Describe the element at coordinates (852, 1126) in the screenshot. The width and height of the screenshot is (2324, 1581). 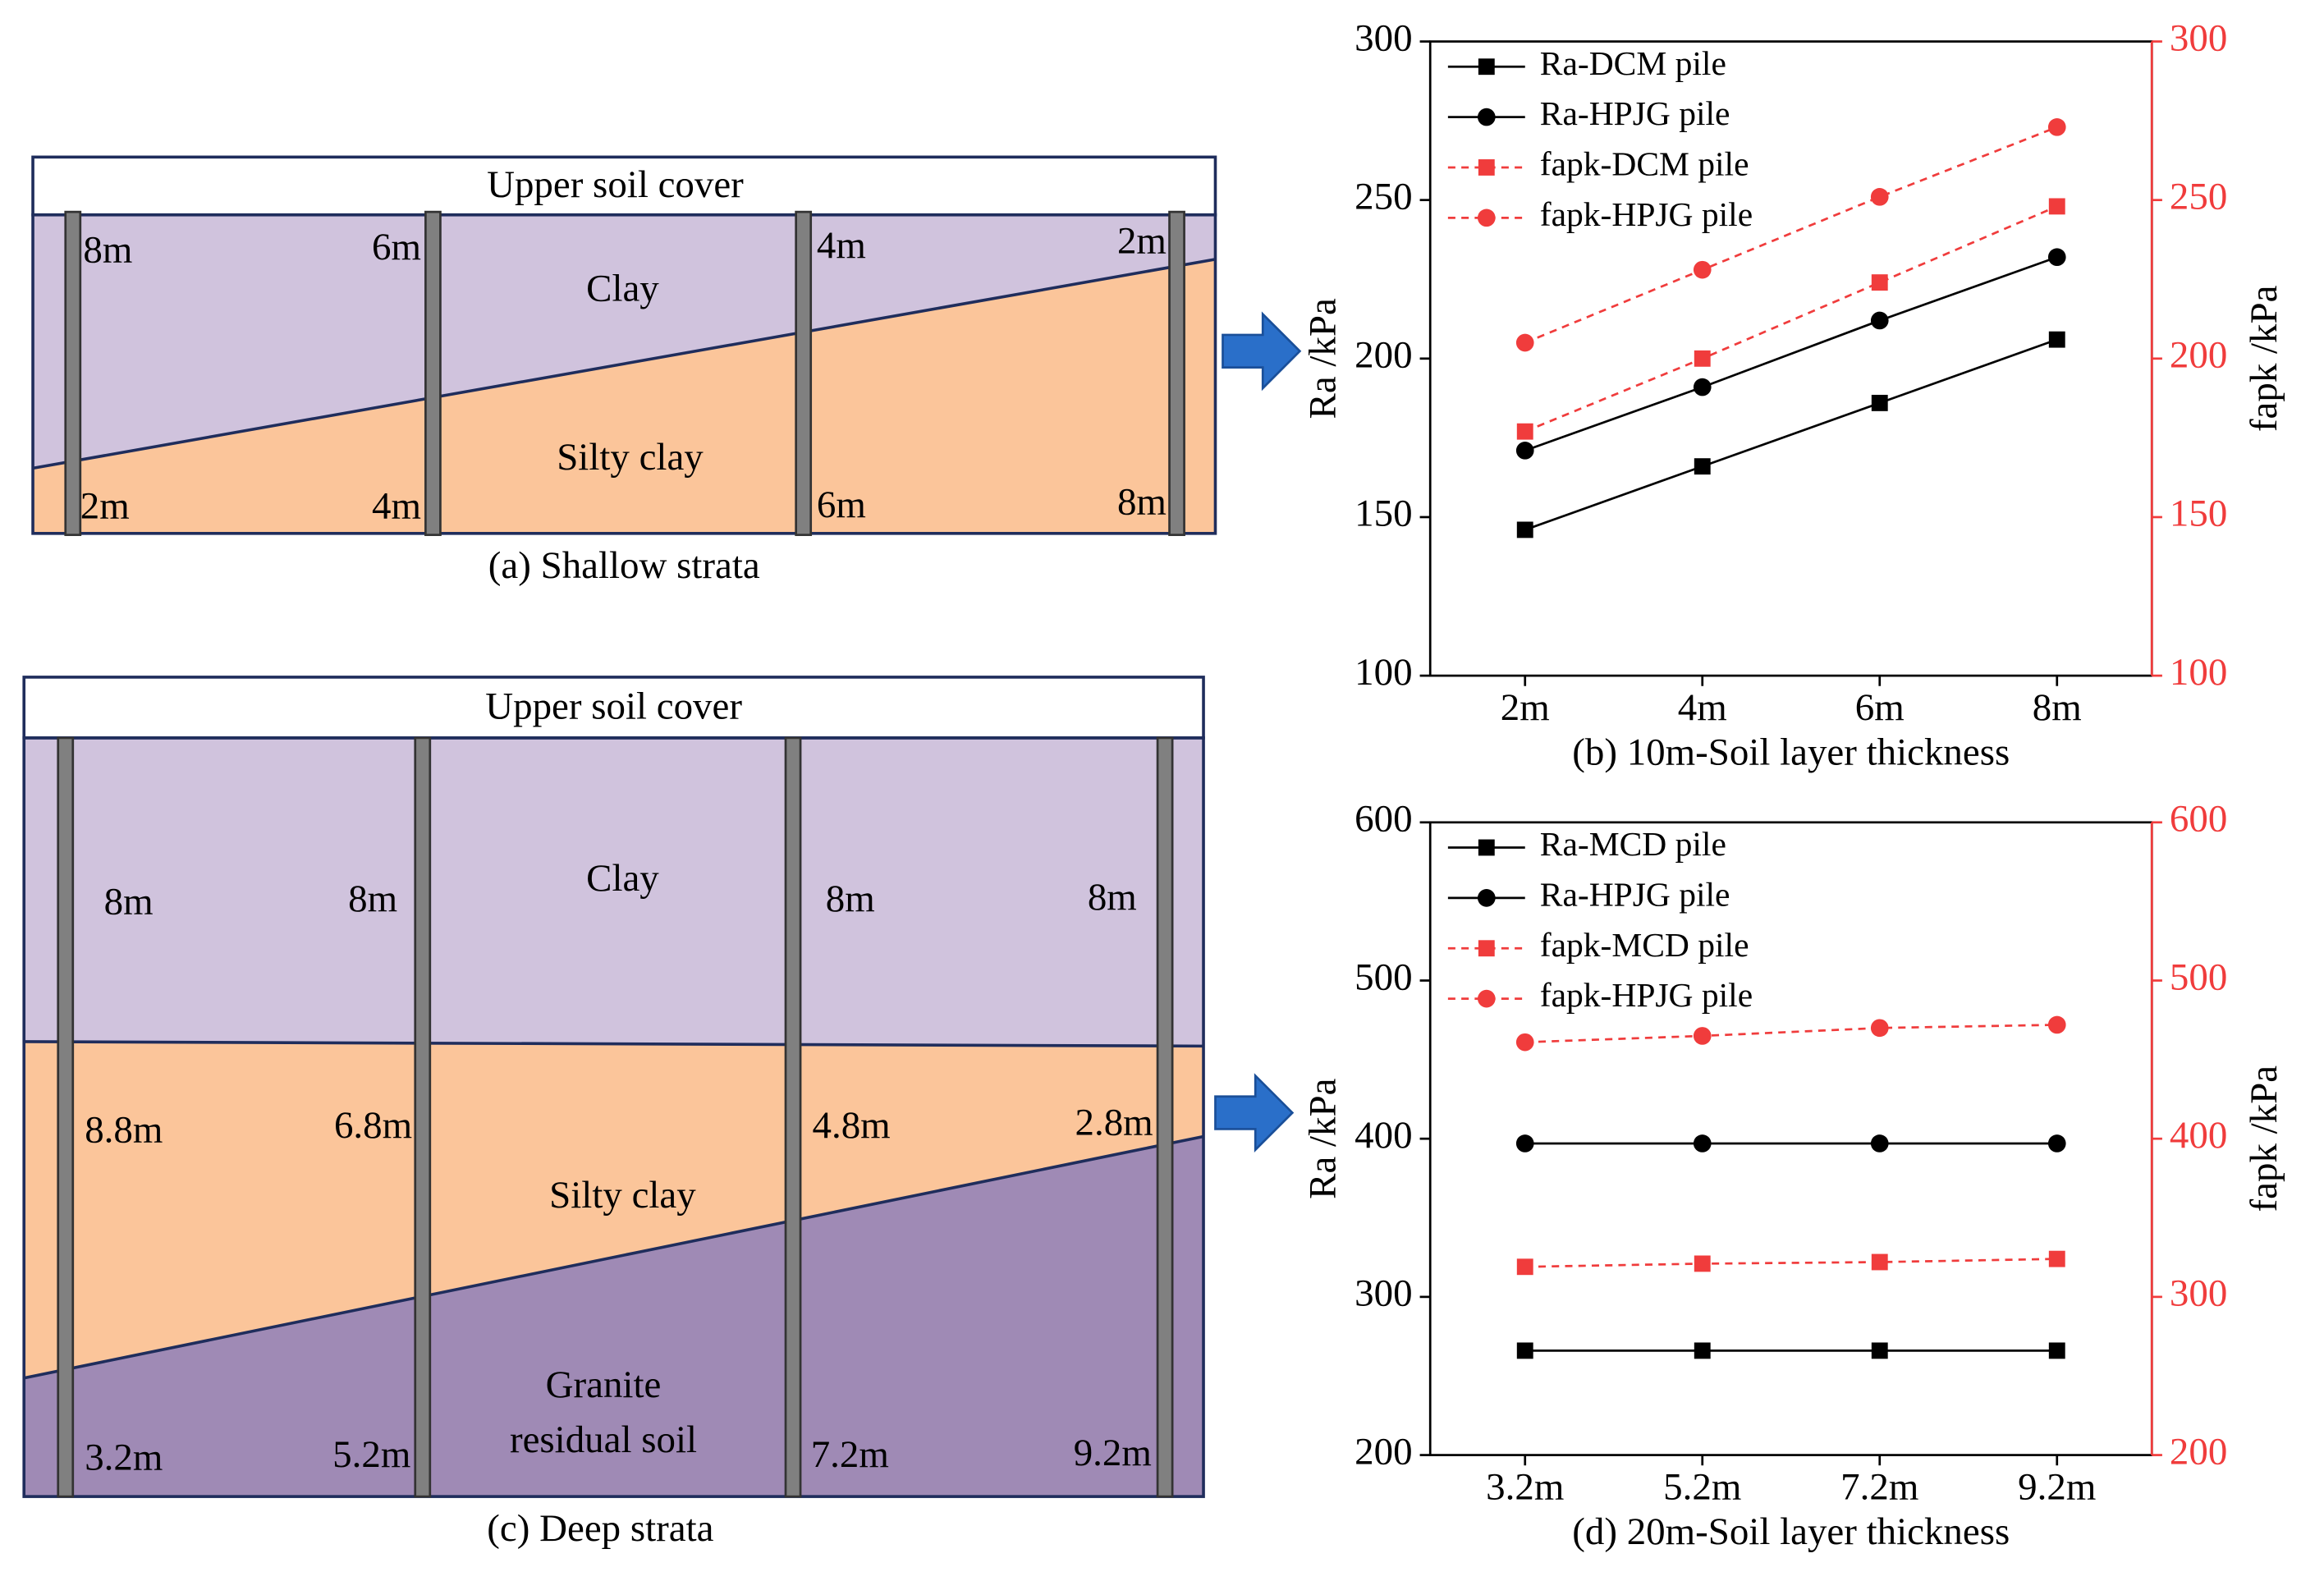
I see `thickness-label: 4.8m` at that location.